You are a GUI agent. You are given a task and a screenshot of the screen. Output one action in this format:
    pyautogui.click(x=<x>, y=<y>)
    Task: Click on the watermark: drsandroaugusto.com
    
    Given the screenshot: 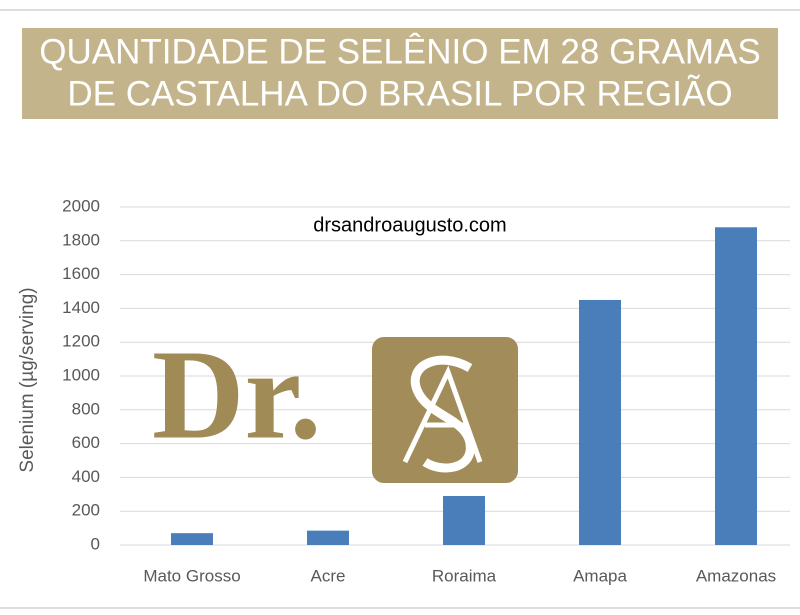 What is the action you would take?
    pyautogui.click(x=409, y=225)
    